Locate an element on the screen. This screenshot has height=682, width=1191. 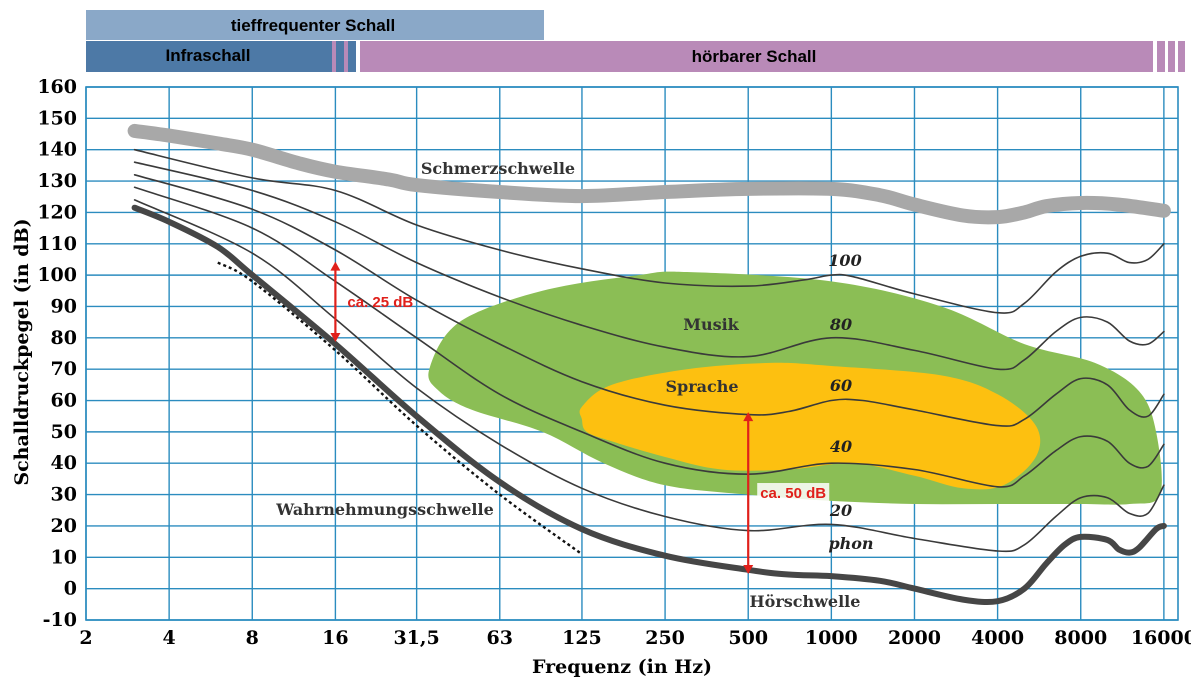
infraschall-label: Infraschall is located at coordinates (207, 55).